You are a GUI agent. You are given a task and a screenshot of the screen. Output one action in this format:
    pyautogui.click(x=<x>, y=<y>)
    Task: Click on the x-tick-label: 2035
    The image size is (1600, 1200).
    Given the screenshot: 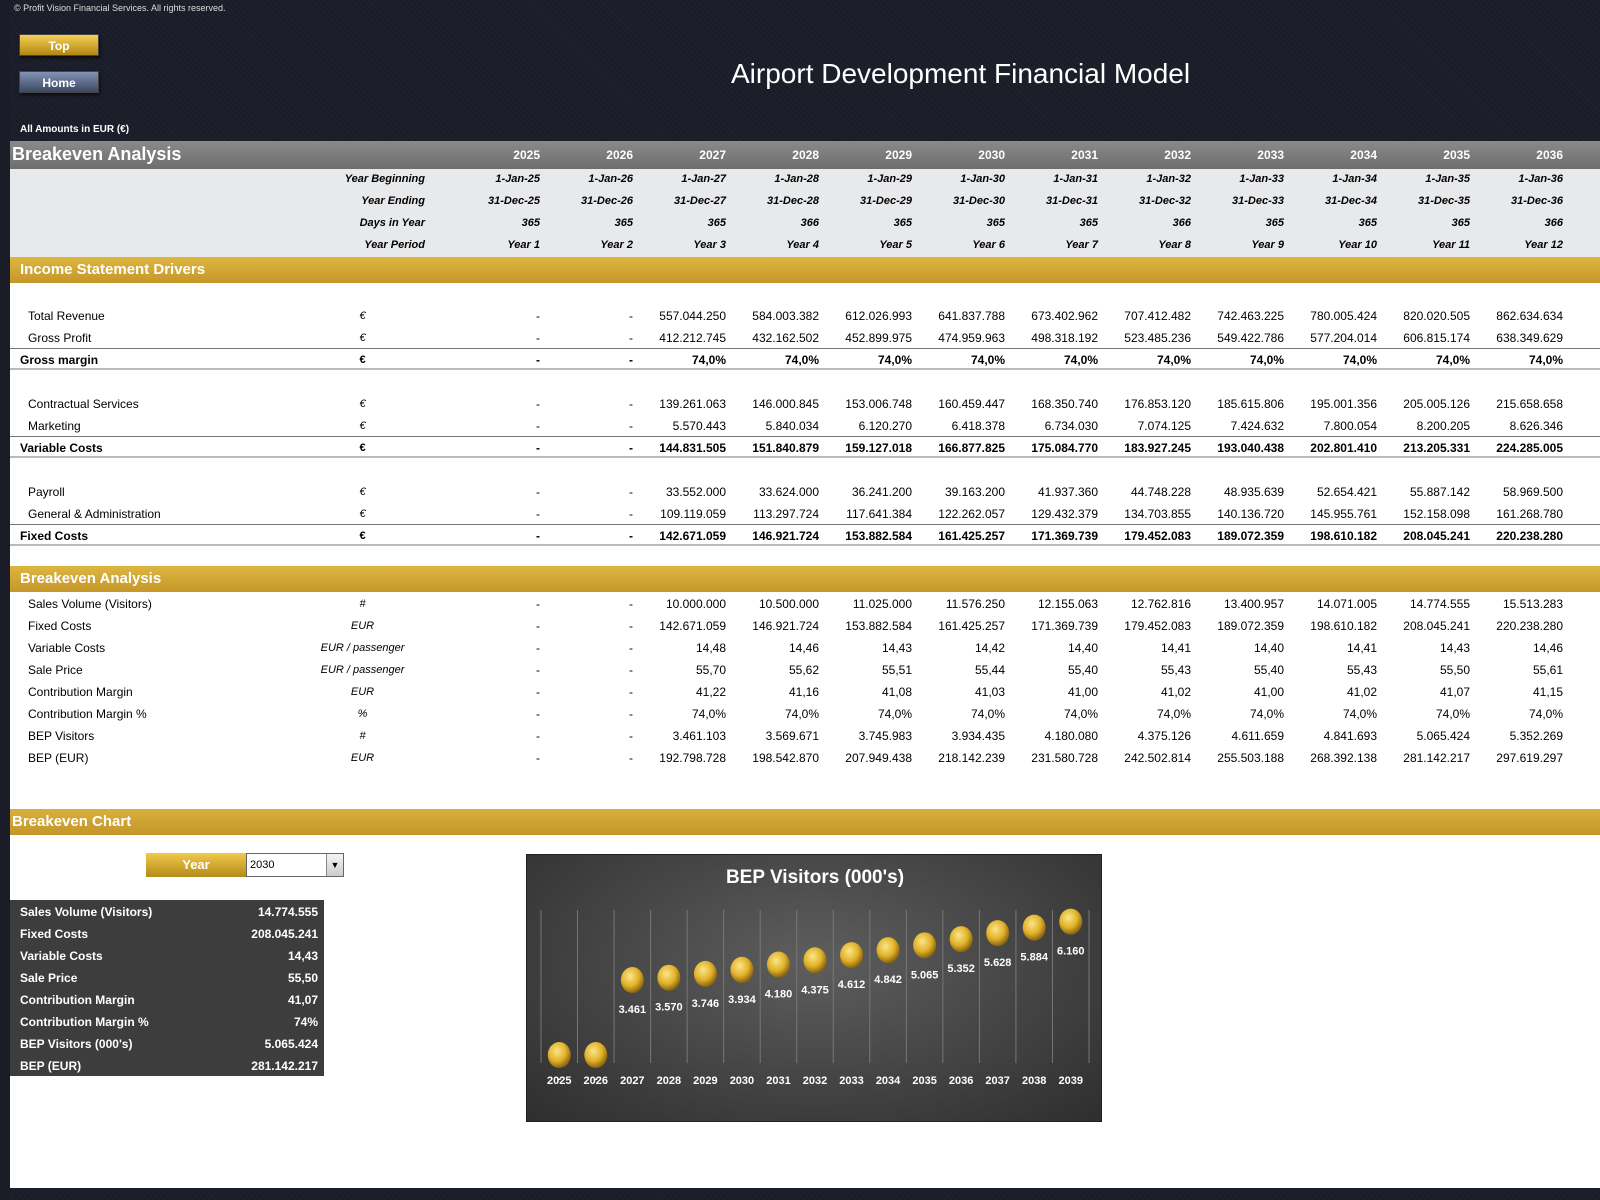 What is the action you would take?
    pyautogui.click(x=924, y=1081)
    